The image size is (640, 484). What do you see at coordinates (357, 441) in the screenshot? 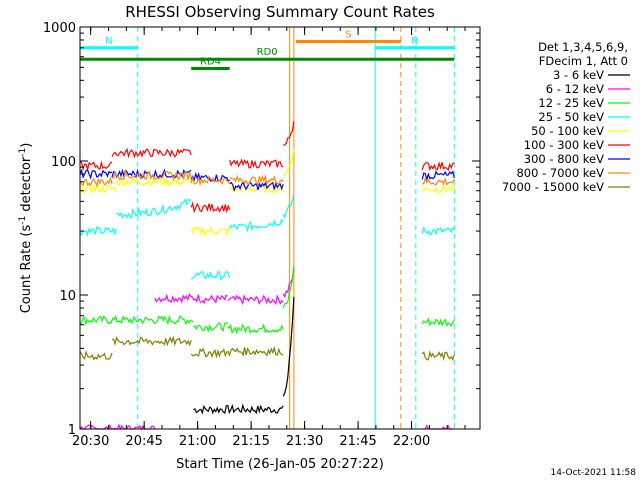
I see `x-tick-label-5: 21:45` at bounding box center [357, 441].